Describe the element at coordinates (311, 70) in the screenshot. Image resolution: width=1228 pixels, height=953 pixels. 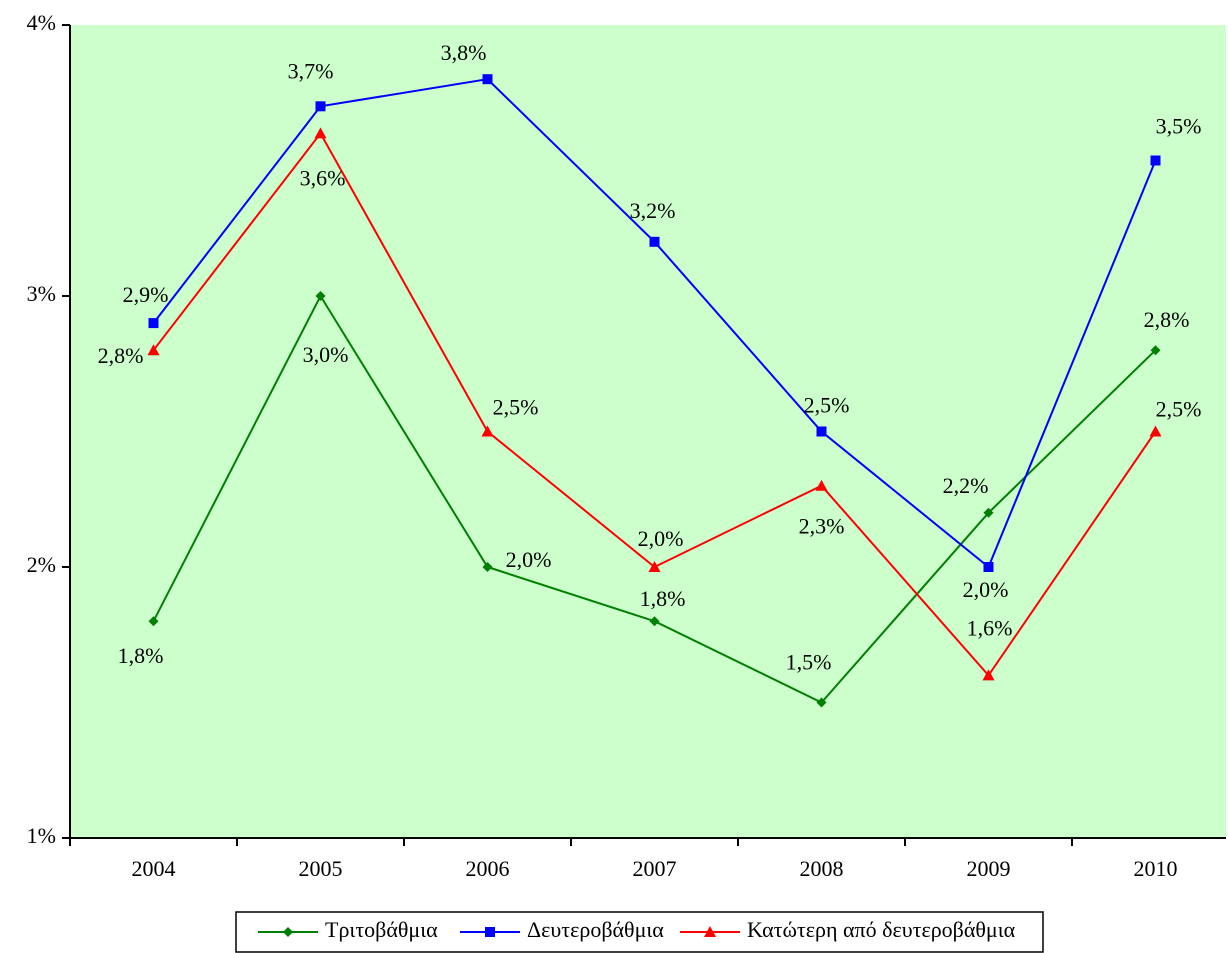
I see `data-label: 3,7%` at that location.